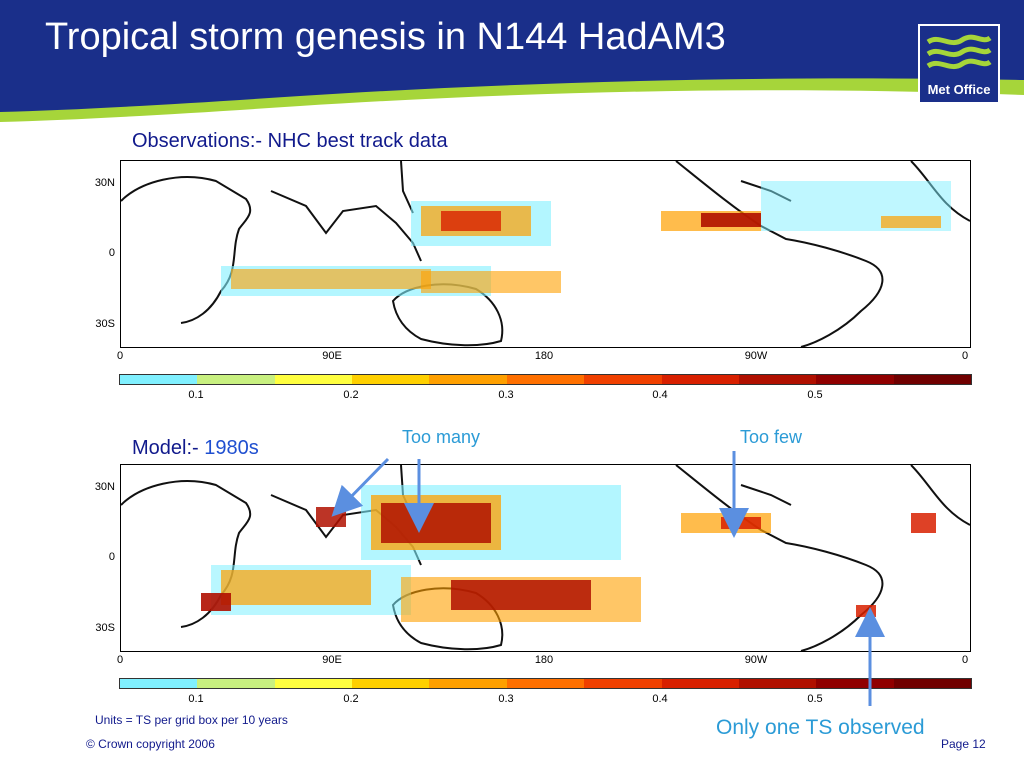  I want to click on too-many-arrow-left, so click(360, 487).